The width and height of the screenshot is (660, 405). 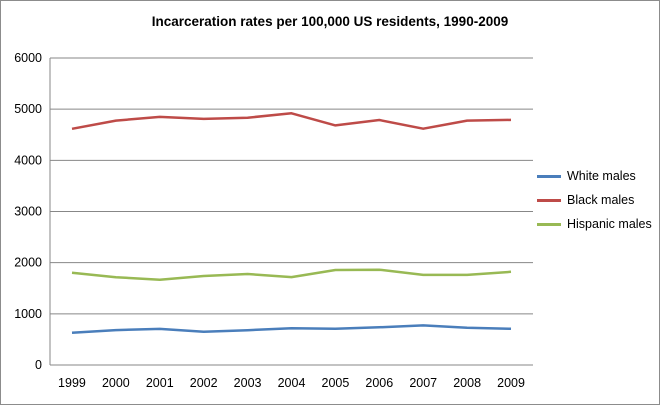 I want to click on x-tick-label: 1999, so click(x=72, y=383).